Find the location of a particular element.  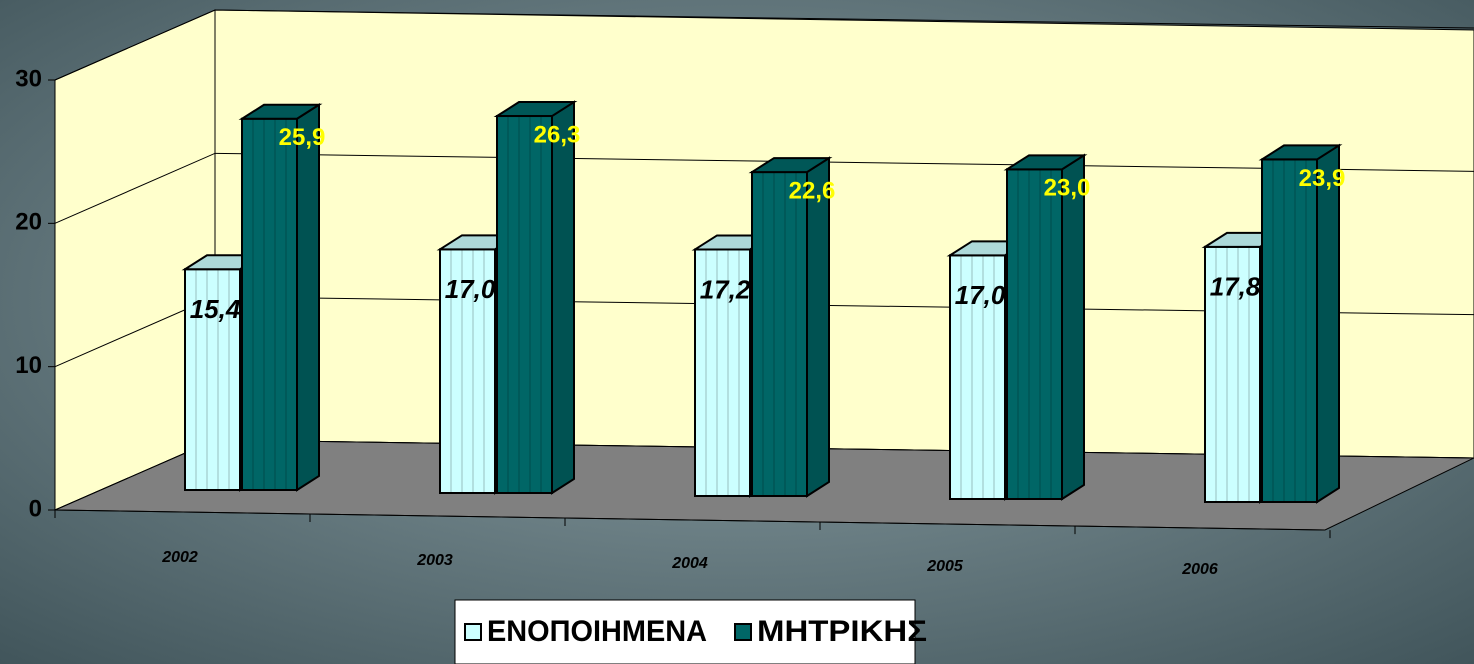

x-tick-label: 2006 is located at coordinates (1199, 569).